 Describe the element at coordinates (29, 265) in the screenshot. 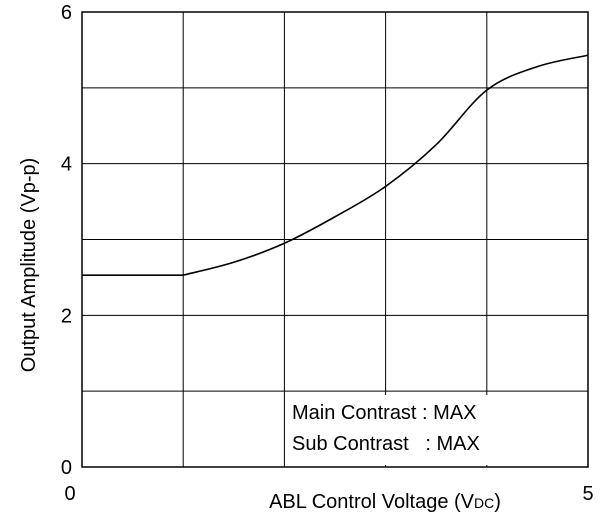

I see `y-axis-label: Output Amplitude (Vp-p)` at that location.